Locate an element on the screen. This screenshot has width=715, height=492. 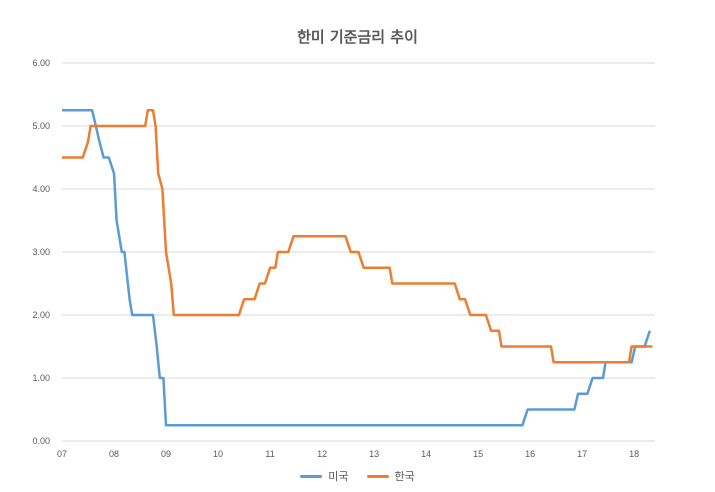
y-tick-label: 4.00 is located at coordinates (41, 189).